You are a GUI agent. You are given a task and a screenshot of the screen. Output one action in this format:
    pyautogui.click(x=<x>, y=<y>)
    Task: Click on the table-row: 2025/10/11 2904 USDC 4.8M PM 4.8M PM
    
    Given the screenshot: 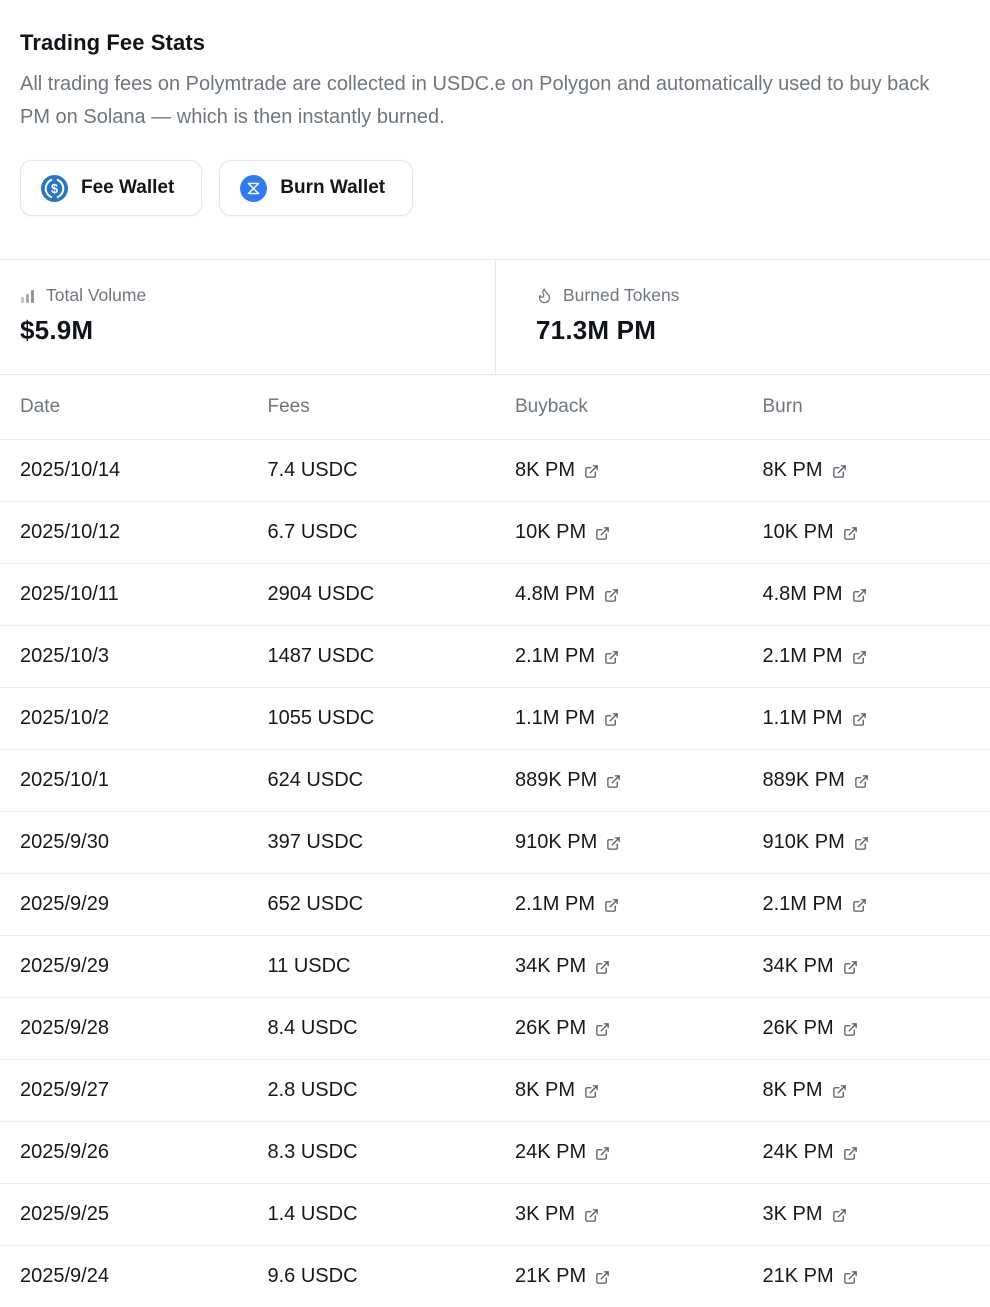 What is the action you would take?
    pyautogui.click(x=495, y=595)
    